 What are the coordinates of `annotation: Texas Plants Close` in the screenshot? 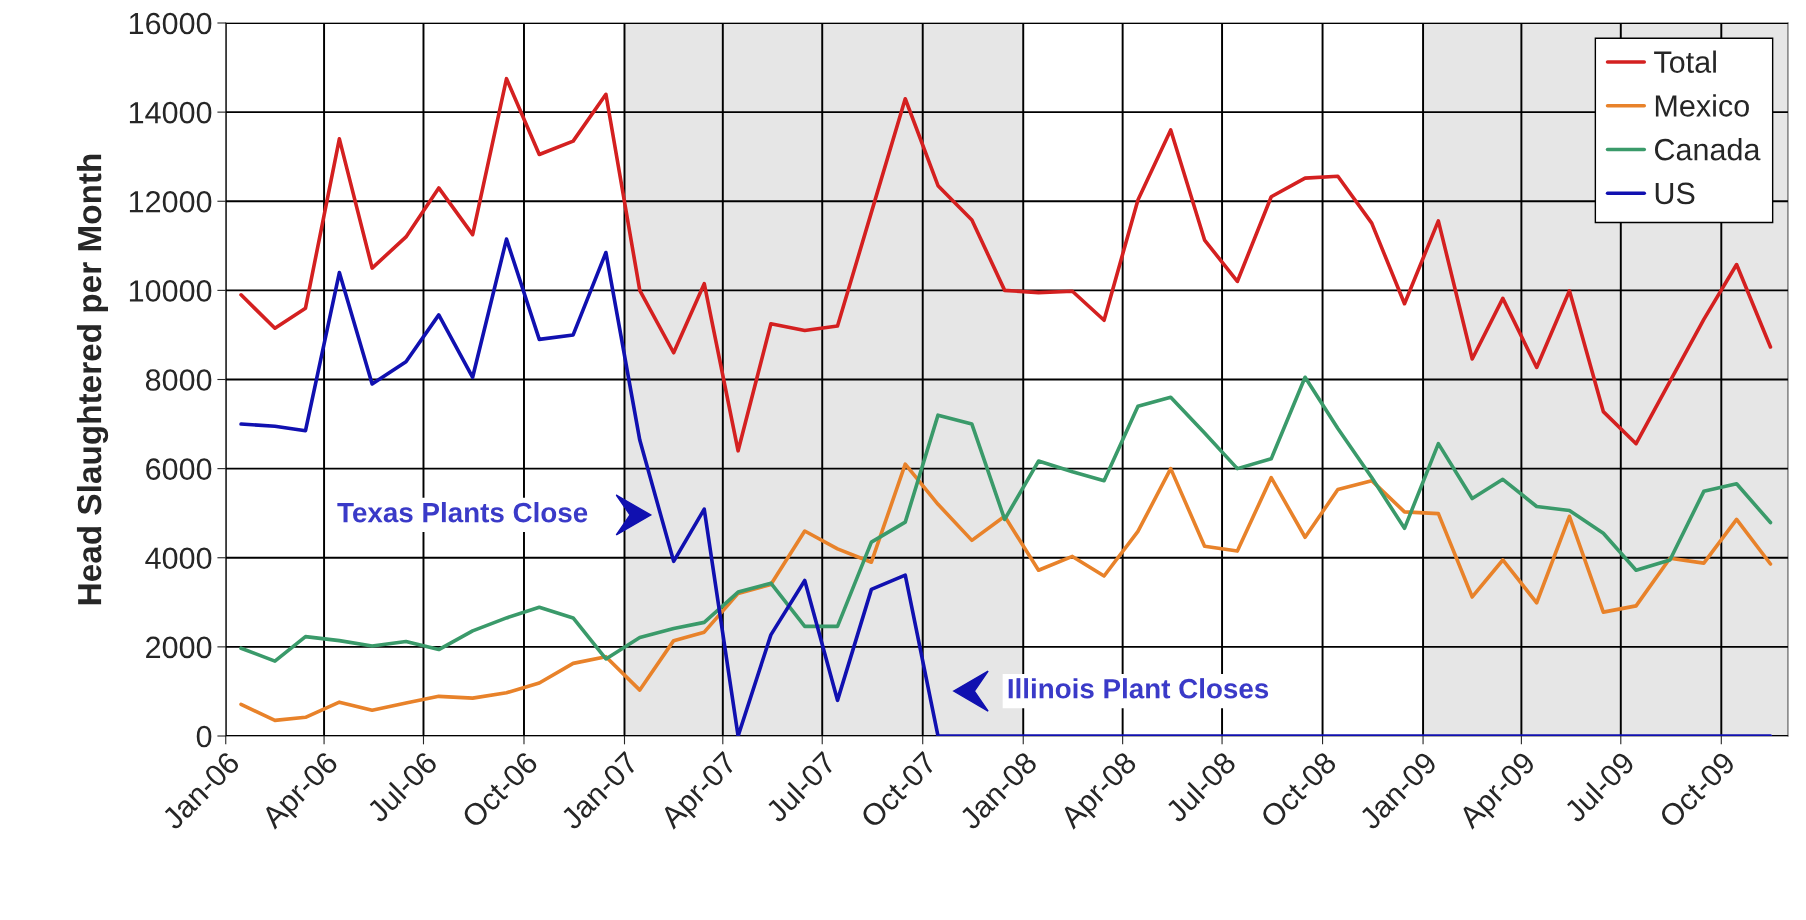 It's located at (462, 512).